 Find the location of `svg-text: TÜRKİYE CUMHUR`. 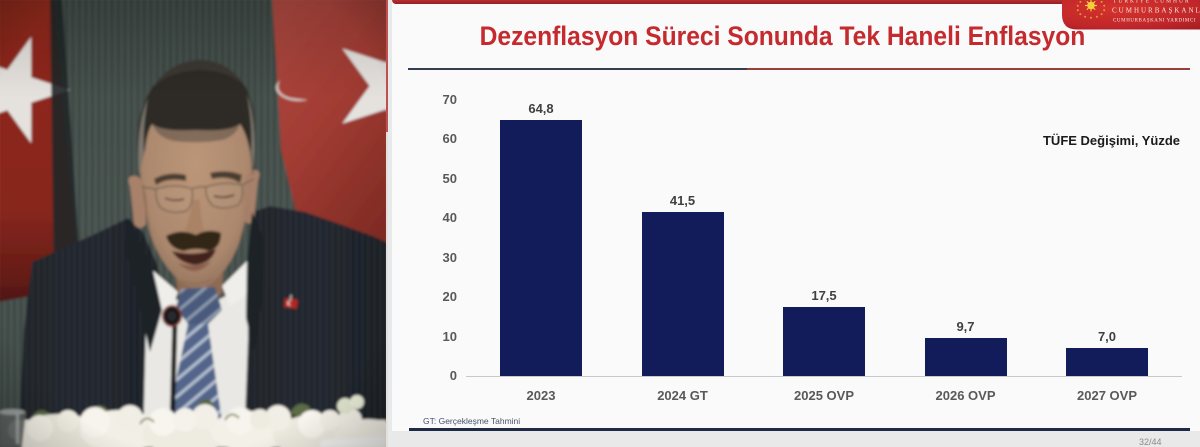

svg-text: TÜRKİYE CUMHUR is located at coordinates (1152, 2).